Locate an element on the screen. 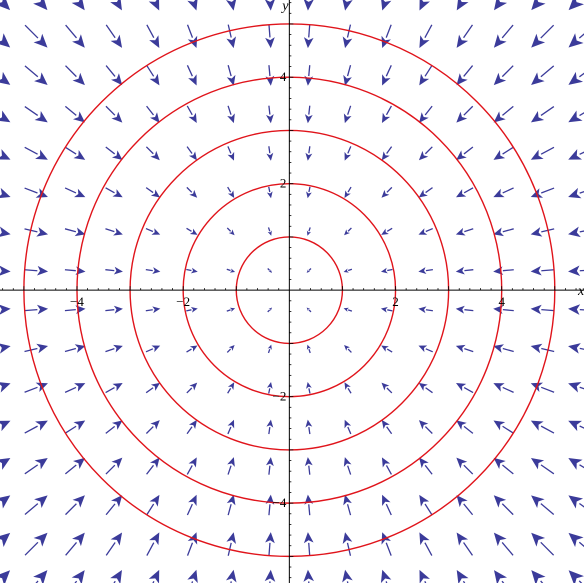 The height and width of the screenshot is (583, 584). y-tick-label: 4 is located at coordinates (283, 76).